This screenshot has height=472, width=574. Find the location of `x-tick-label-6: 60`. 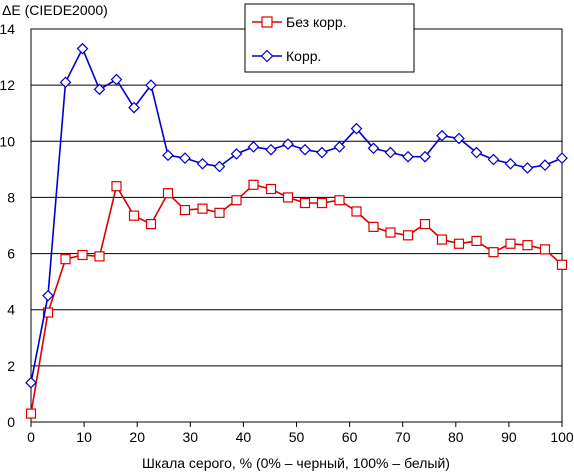

x-tick-label-6: 60 is located at coordinates (350, 437).